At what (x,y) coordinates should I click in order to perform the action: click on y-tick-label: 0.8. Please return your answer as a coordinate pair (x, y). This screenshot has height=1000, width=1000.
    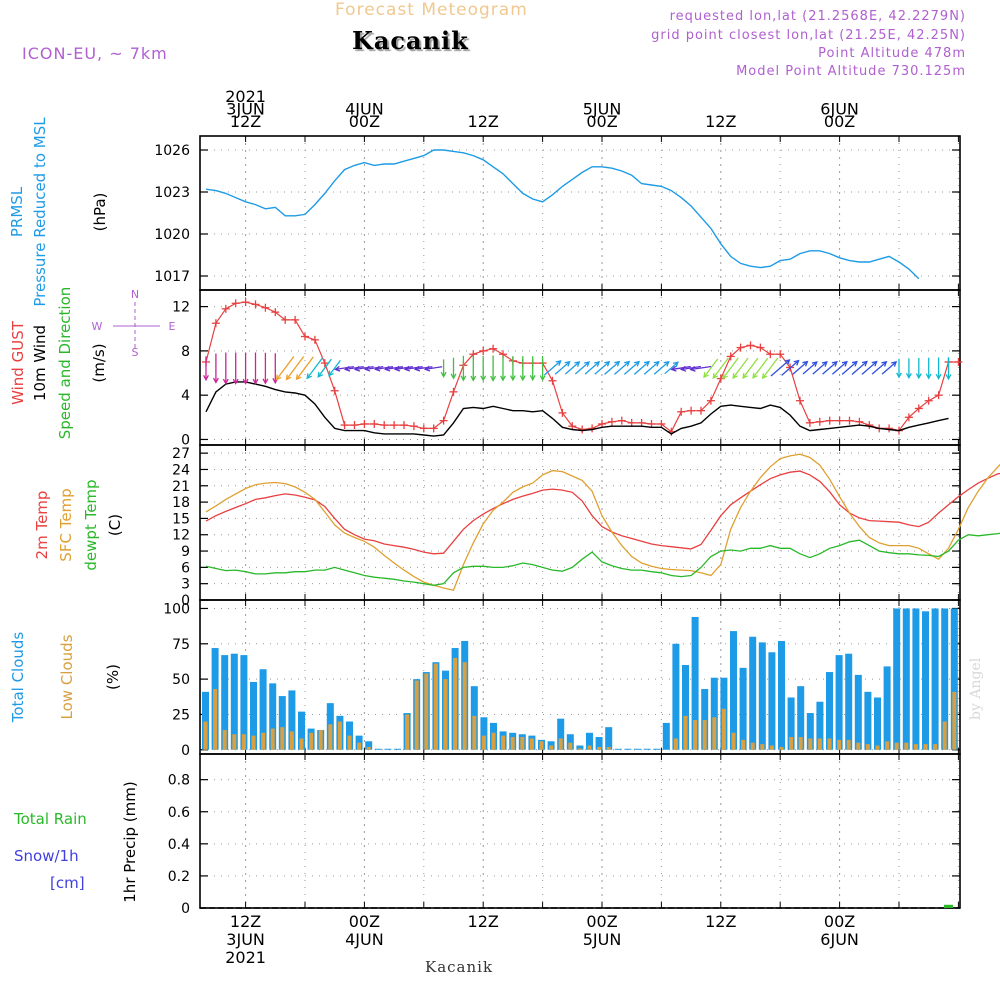
    Looking at the image, I should click on (179, 781).